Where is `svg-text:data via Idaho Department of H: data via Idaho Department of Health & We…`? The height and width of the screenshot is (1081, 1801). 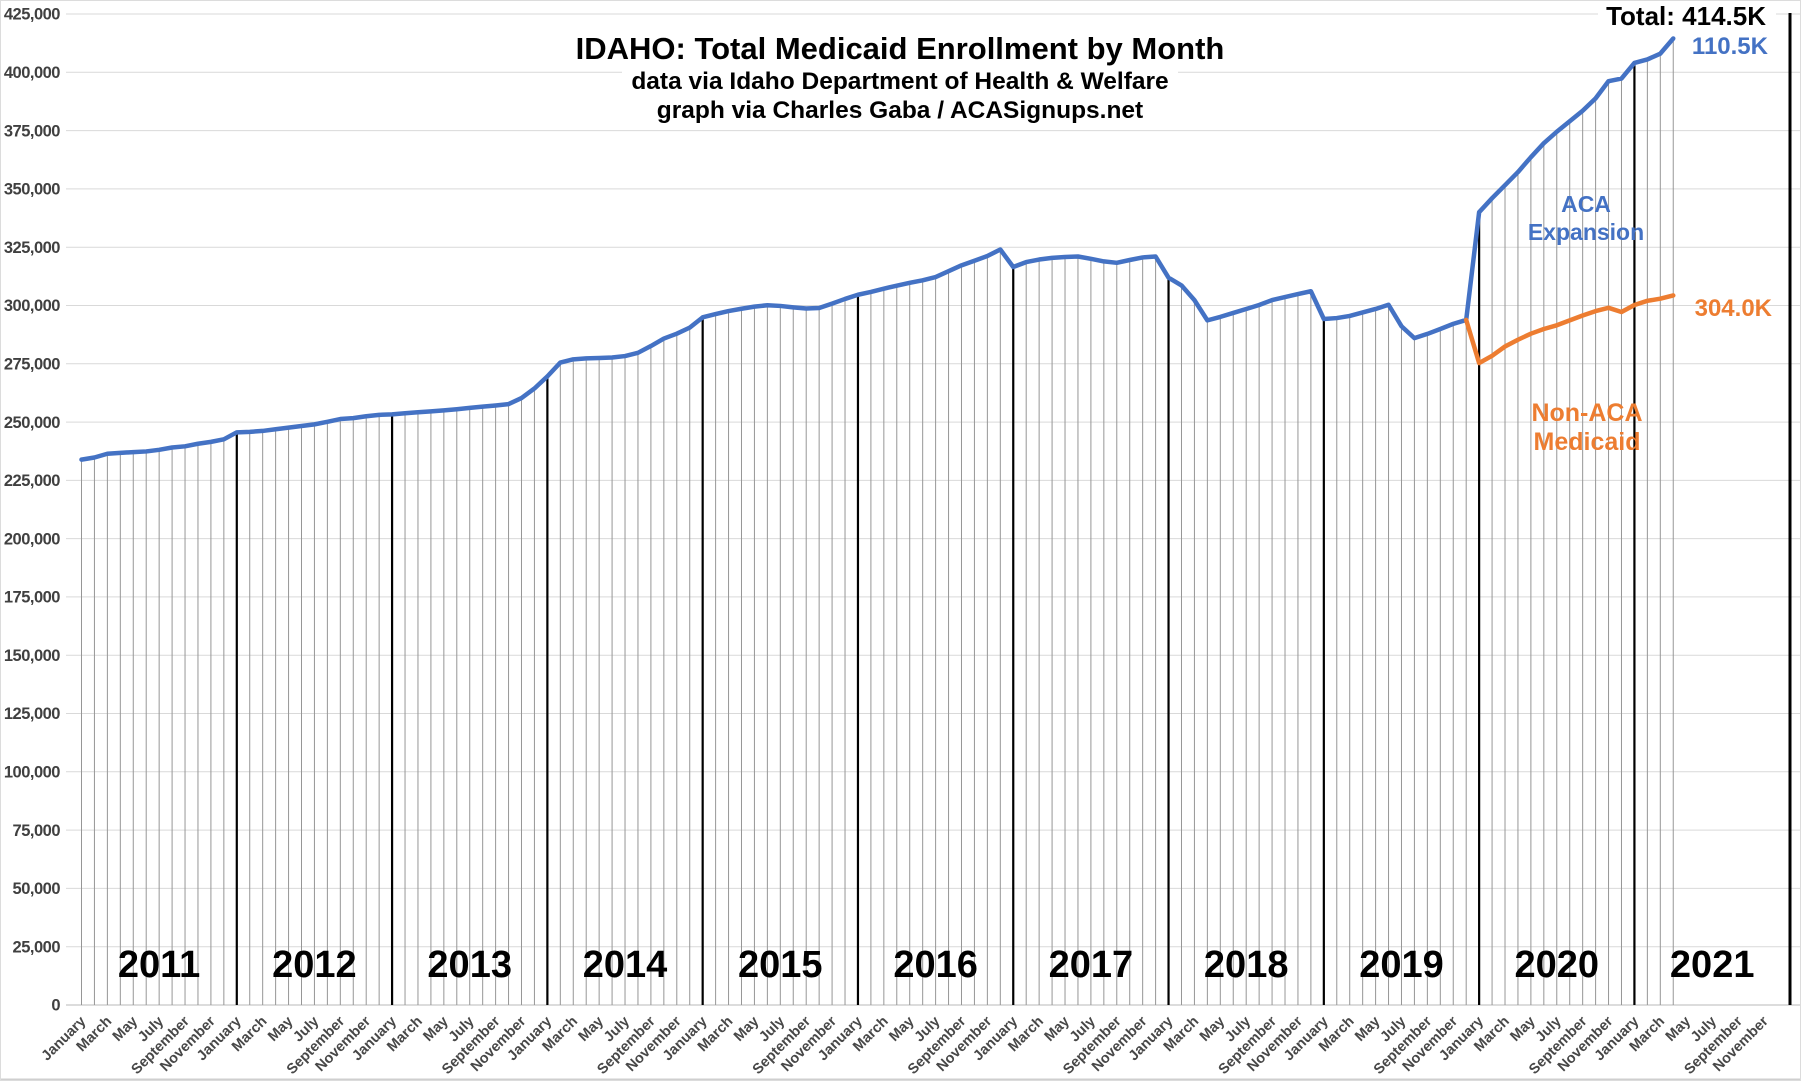 svg-text:data via Idaho Department of H: data via Idaho Department of Health & We… is located at coordinates (899, 81).